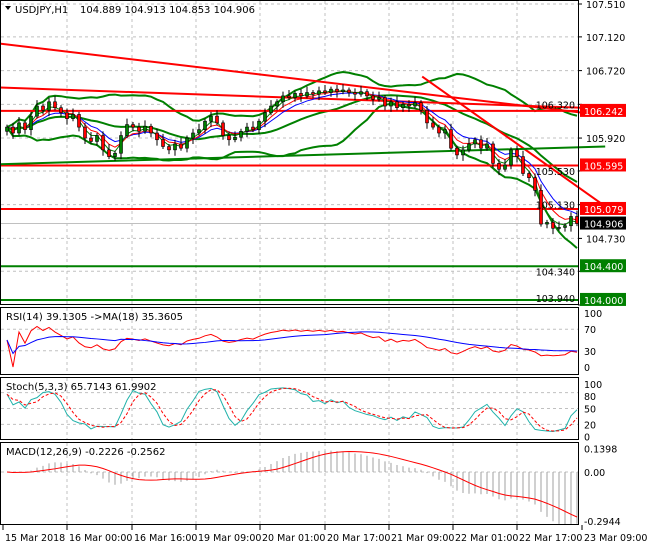 The image size is (650, 550). I want to click on price-marker: 106.242, so click(603, 110).